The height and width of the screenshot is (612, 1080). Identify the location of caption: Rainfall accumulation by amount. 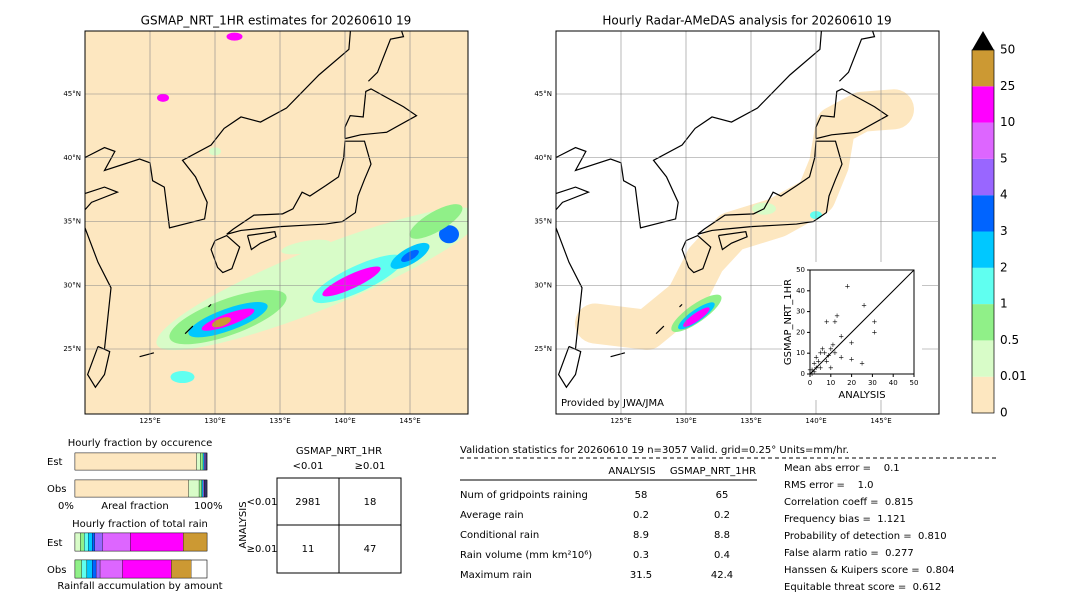
(139, 586).